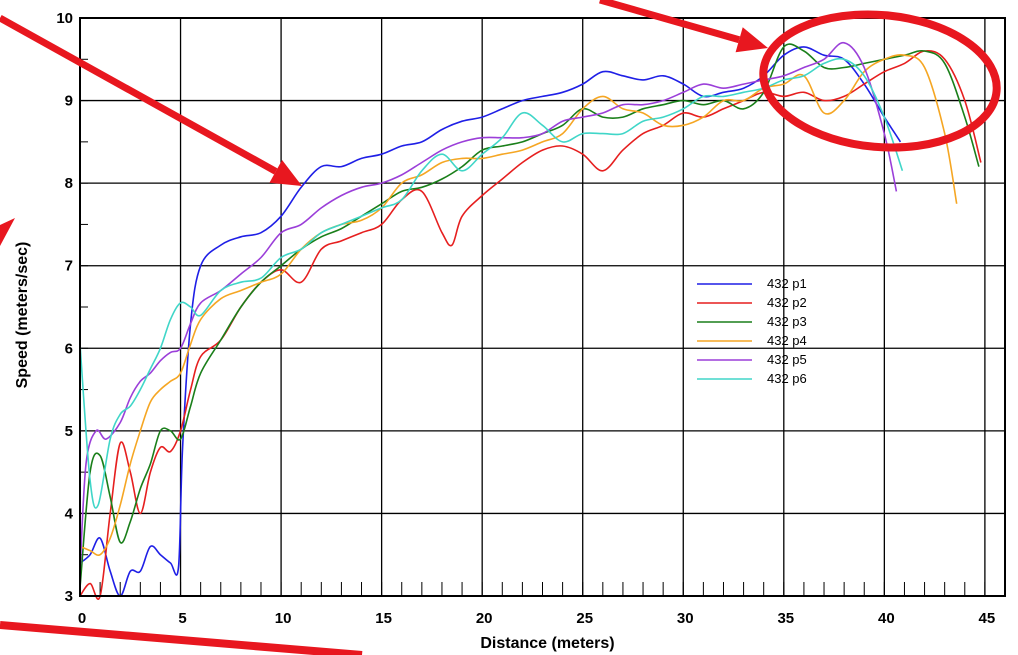 The width and height of the screenshot is (1018, 655). What do you see at coordinates (139, 94) in the screenshot?
I see `annotation-arrow-upper-shaft` at bounding box center [139, 94].